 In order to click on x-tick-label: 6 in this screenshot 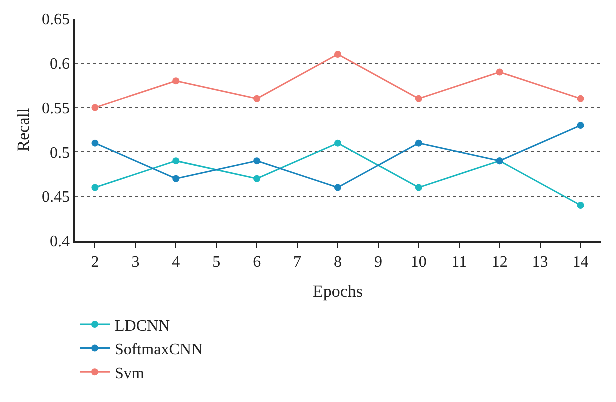, I will do `click(257, 262)`.